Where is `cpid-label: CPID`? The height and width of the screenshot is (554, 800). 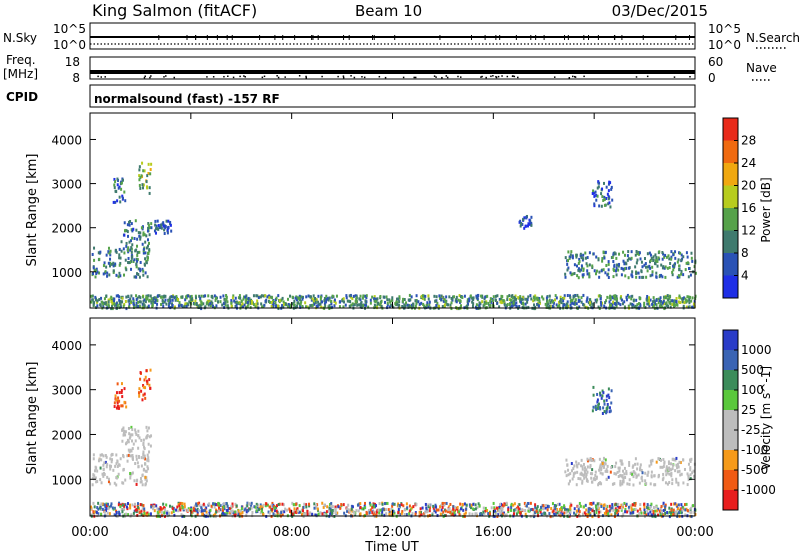 cpid-label: CPID is located at coordinates (22, 97).